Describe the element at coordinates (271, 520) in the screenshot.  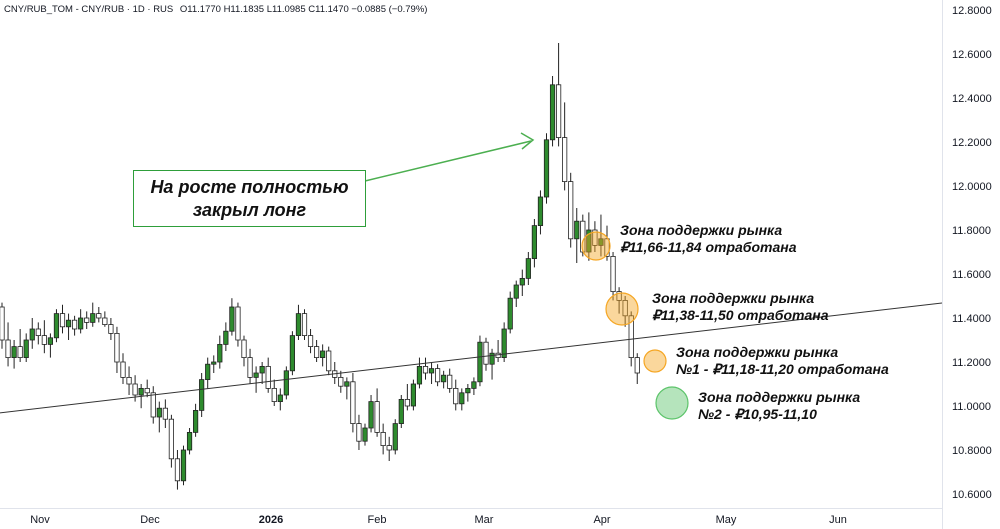
I see `x-tick-label: 2026` at that location.